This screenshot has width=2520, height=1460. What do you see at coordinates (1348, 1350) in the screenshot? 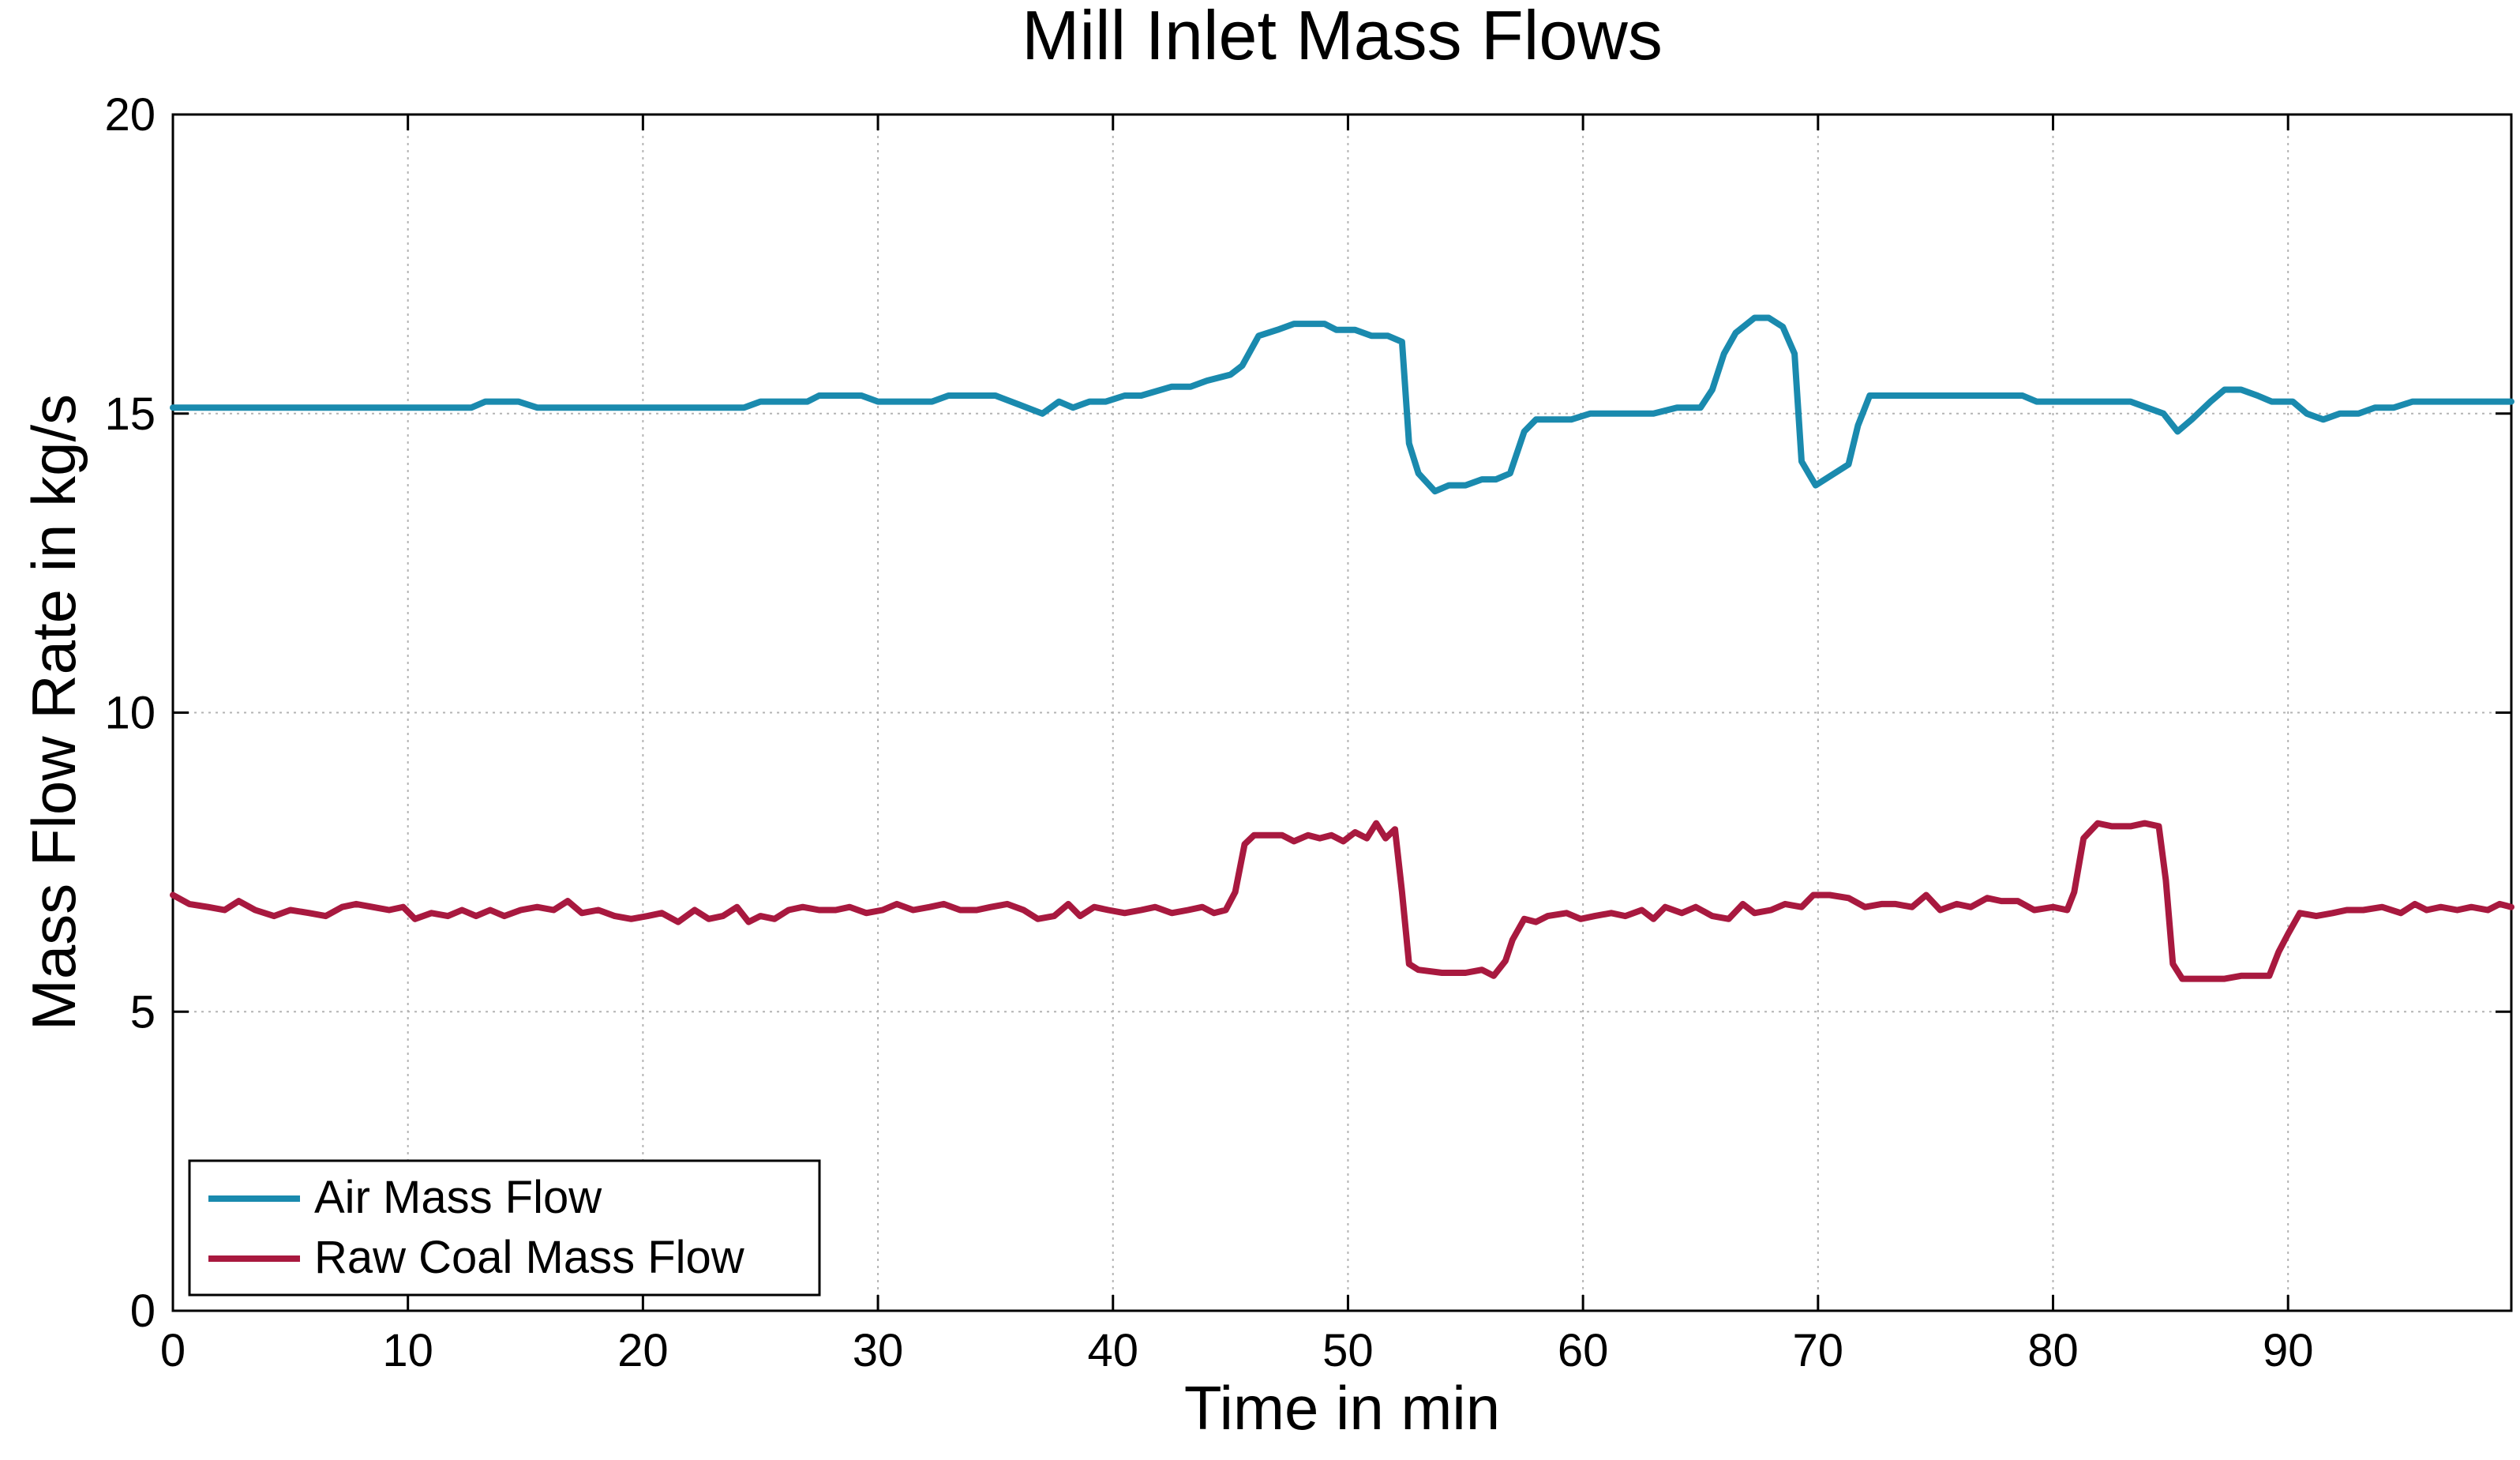
I see `x-tick-label: 50` at bounding box center [1348, 1350].